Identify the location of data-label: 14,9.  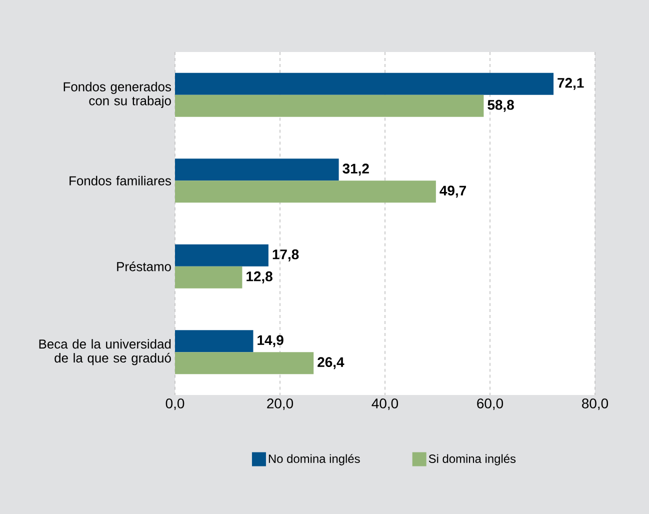
(271, 341).